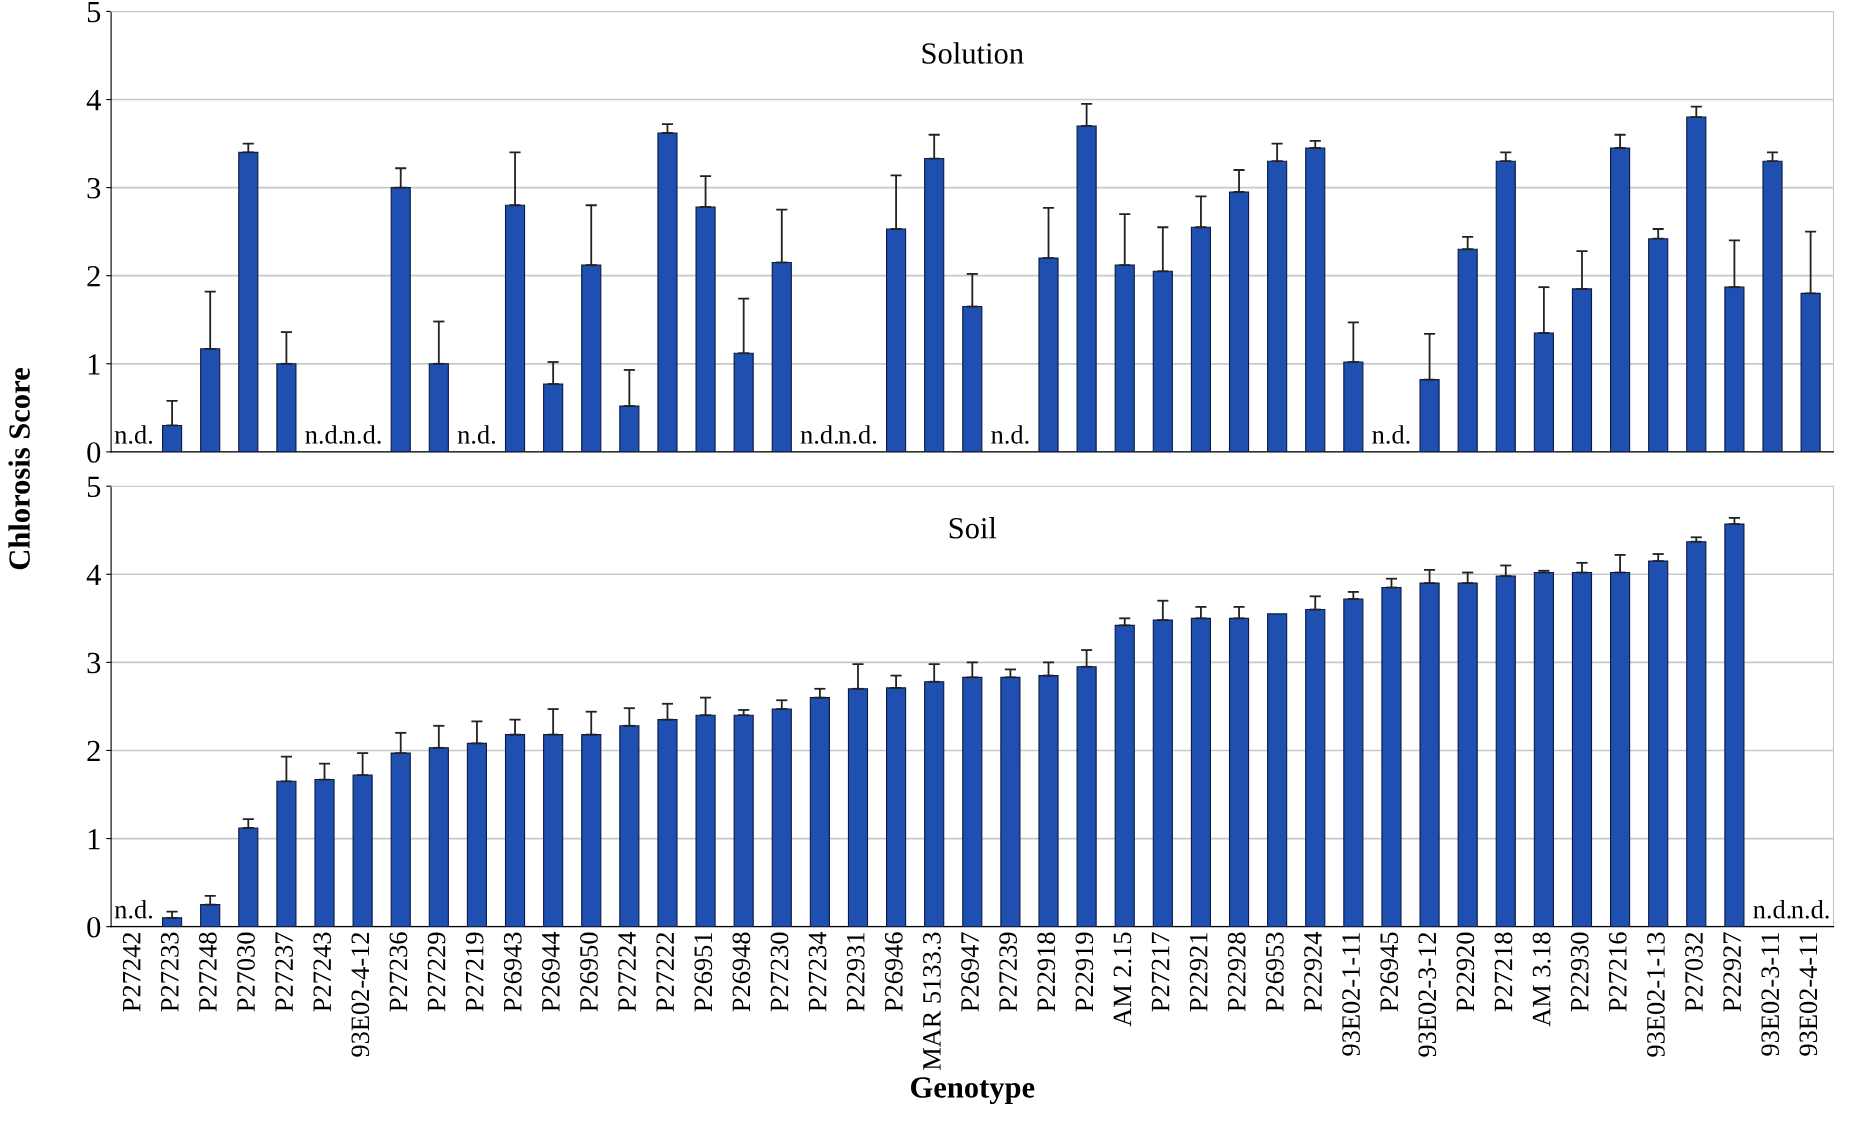 The image size is (1852, 1144). What do you see at coordinates (1160, 972) in the screenshot?
I see `x-tick-label: P27217` at bounding box center [1160, 972].